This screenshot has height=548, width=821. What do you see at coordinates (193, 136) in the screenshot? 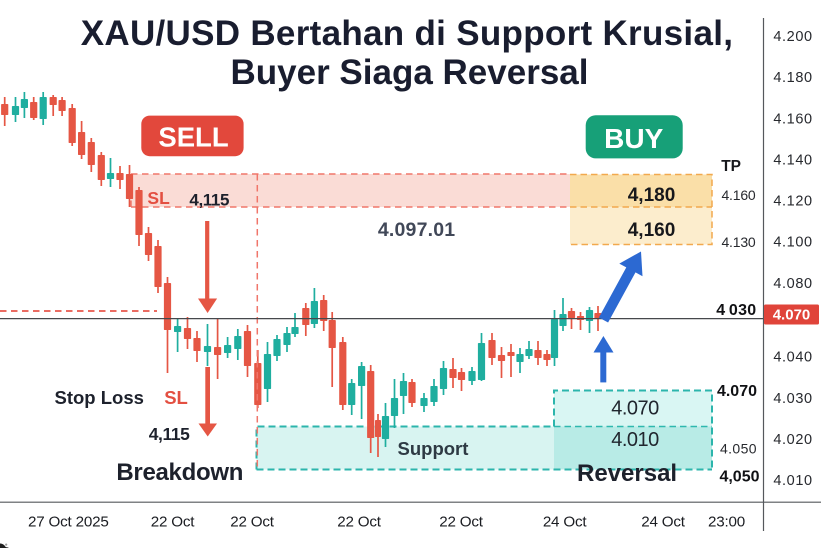
I see `svg-text: SELL` at bounding box center [193, 136].